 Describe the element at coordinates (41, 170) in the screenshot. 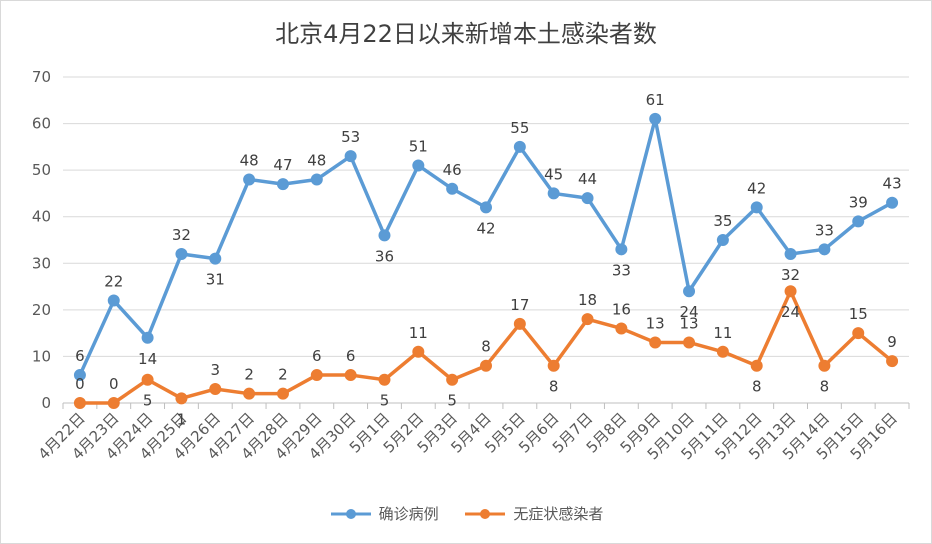

I see `y-tick-label: 50` at that location.